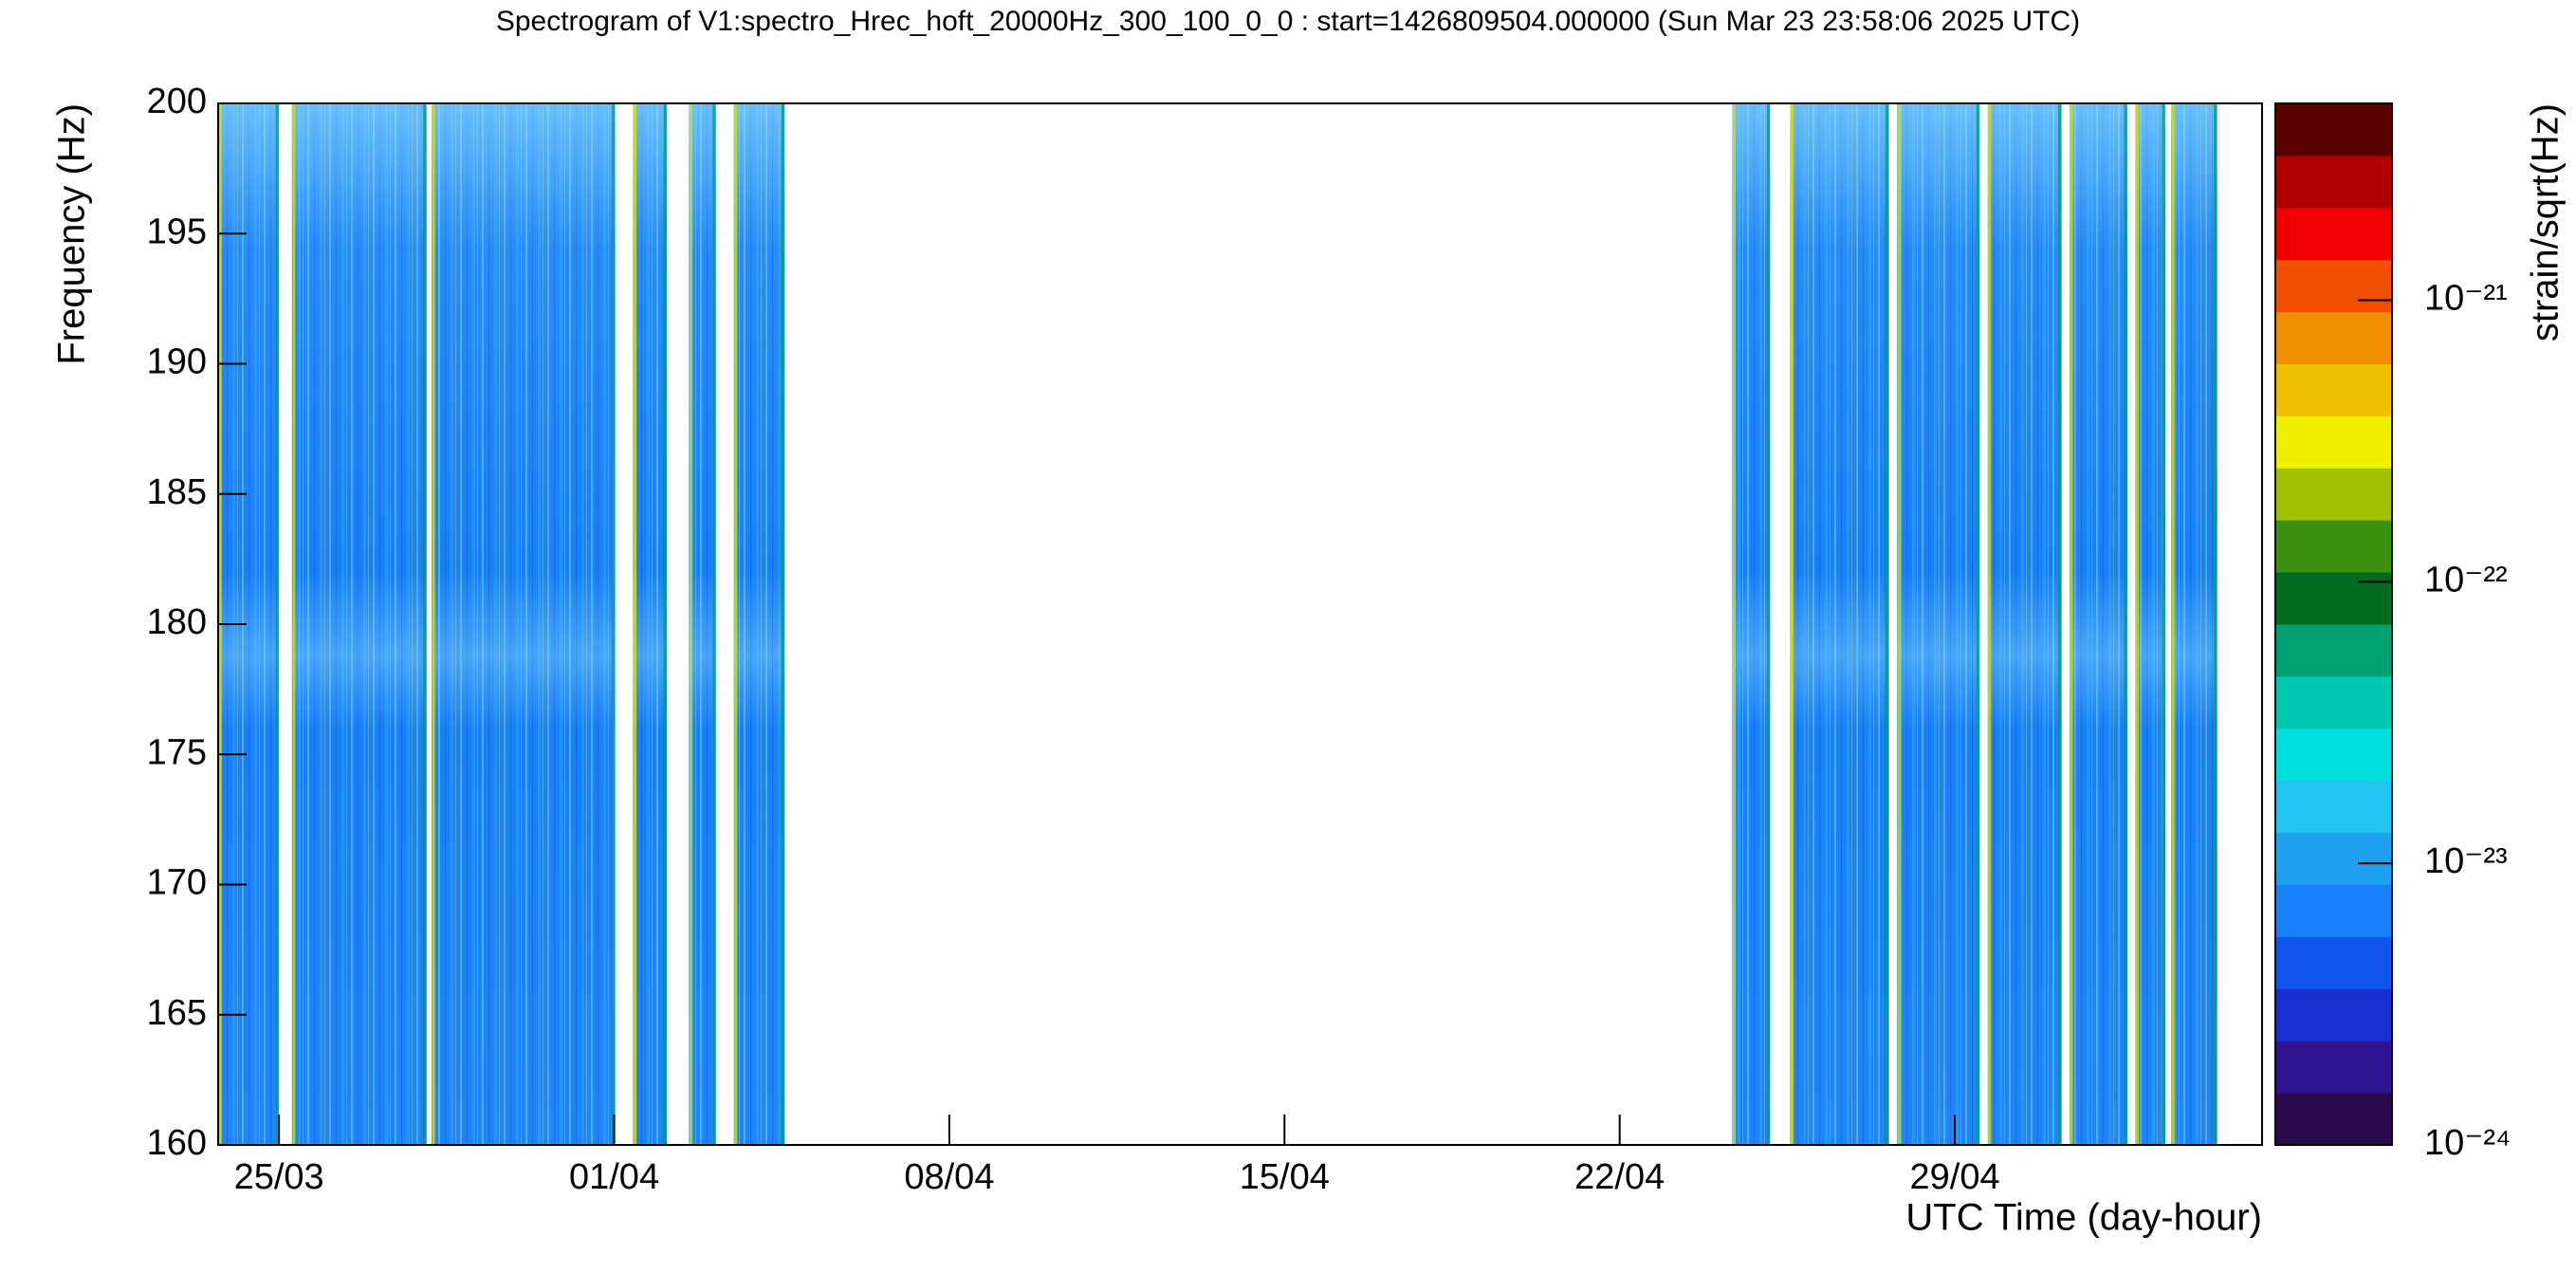 This screenshot has height=1273, width=2576. Describe the element at coordinates (177, 883) in the screenshot. I see `y-tick-label: 170` at that location.